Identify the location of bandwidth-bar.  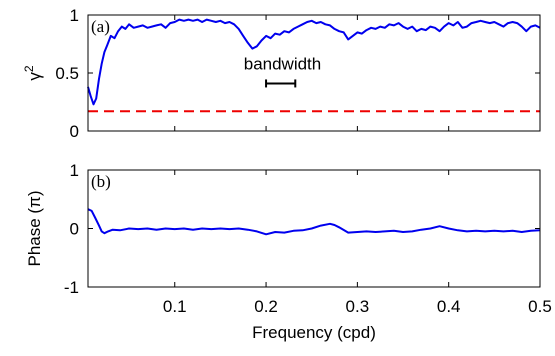
(281, 83).